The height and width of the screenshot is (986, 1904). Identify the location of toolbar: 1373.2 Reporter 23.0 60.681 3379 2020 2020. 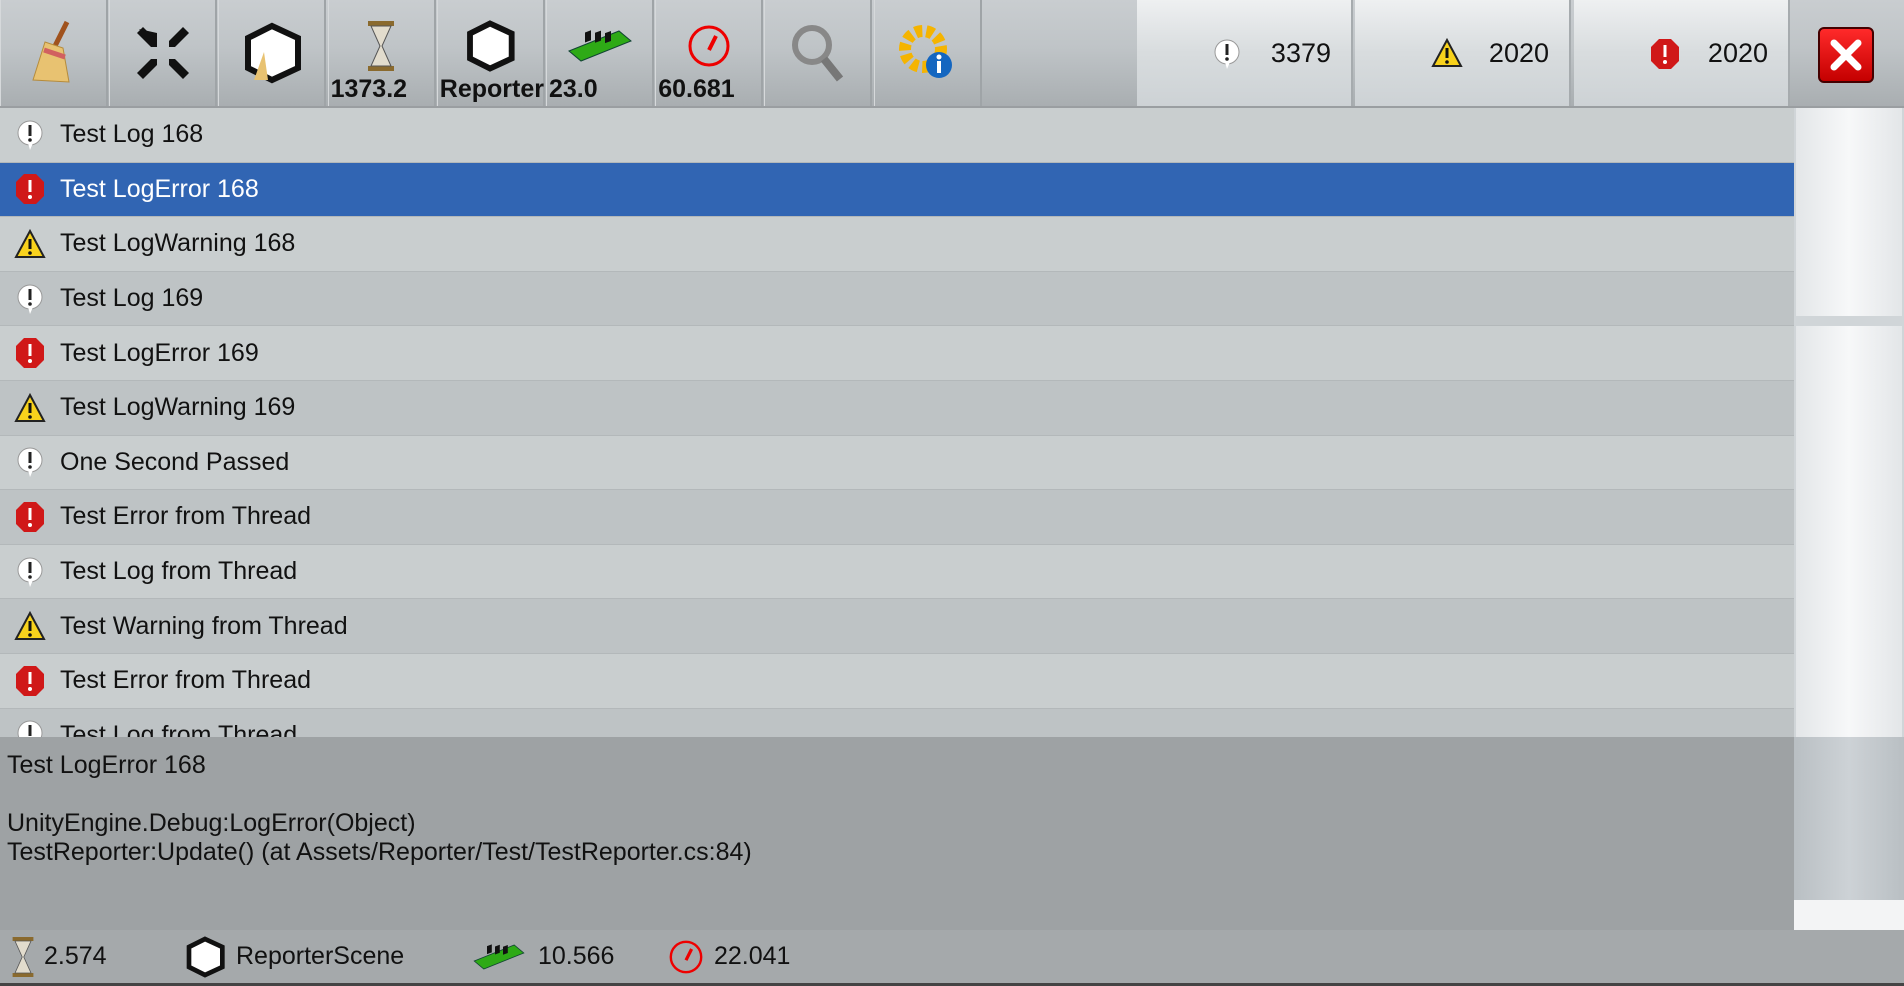
(952, 54).